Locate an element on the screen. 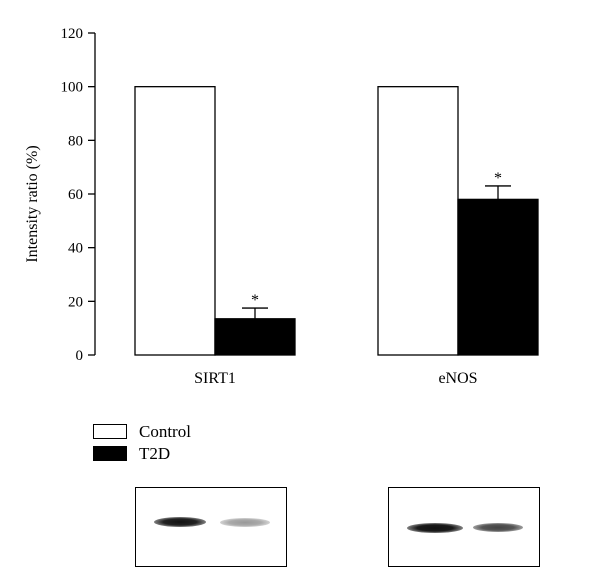  legend-swatch-t2d is located at coordinates (110, 453).